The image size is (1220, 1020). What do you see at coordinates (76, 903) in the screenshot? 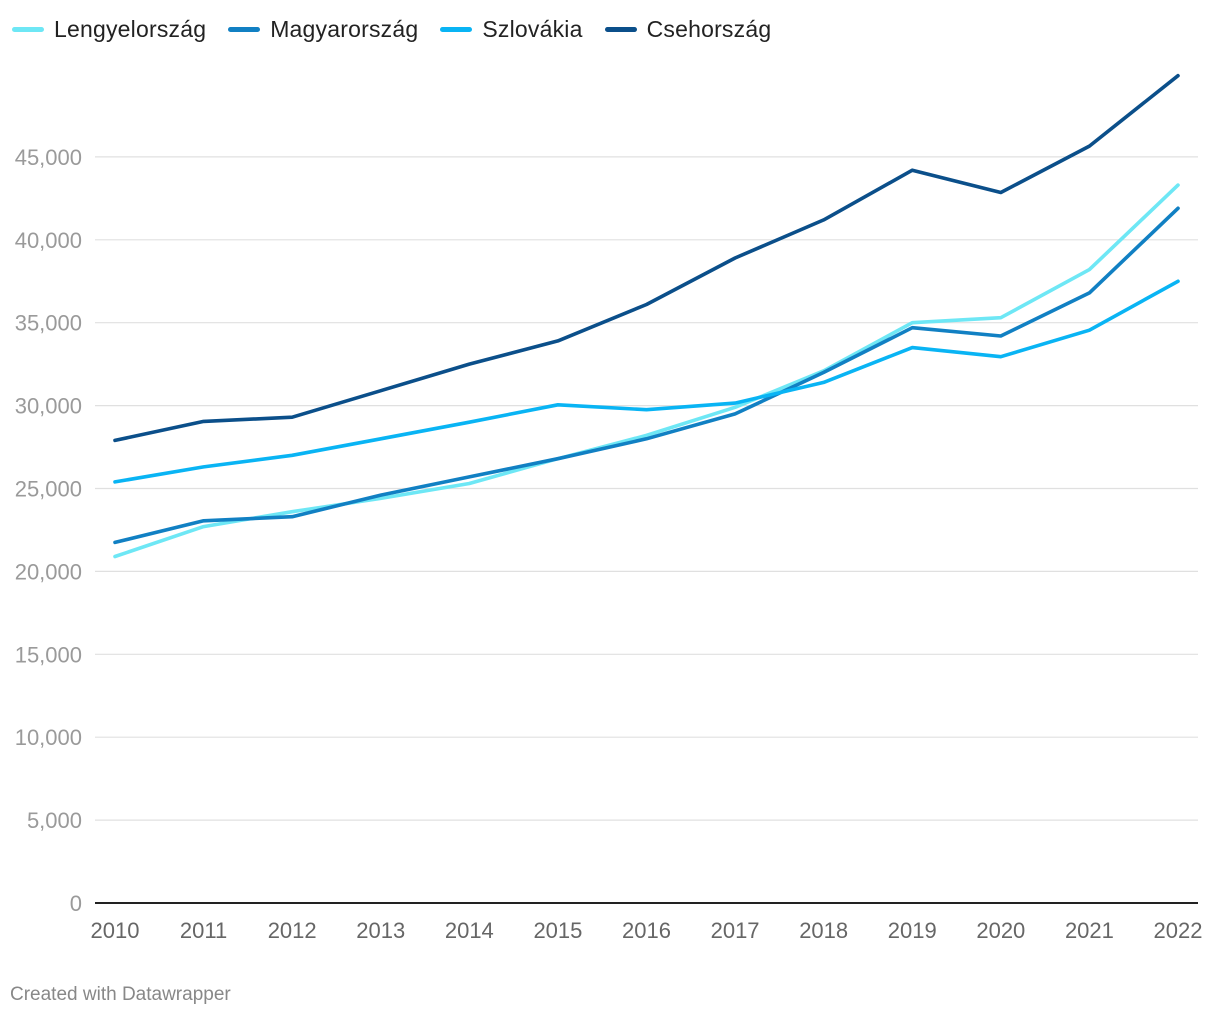
I see `y-tick-label: 0` at bounding box center [76, 903].